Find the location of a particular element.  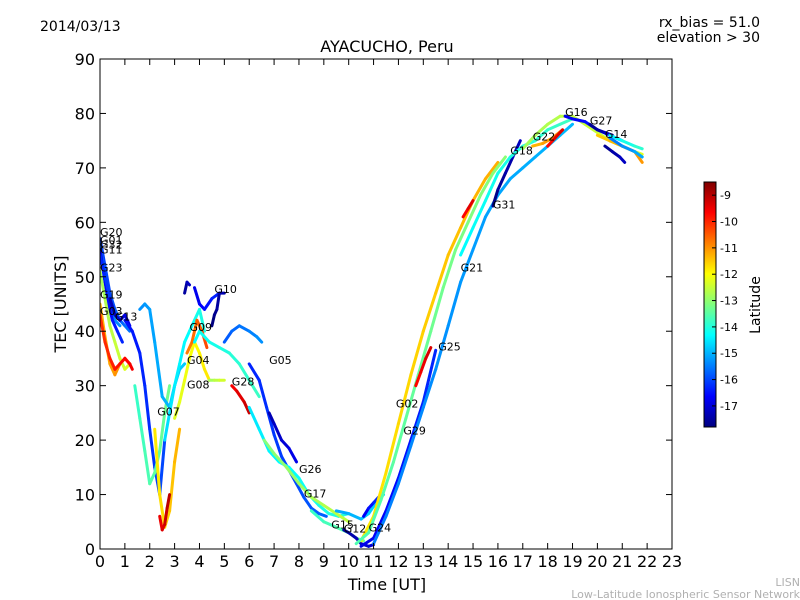

x-tick-label: 15 is located at coordinates (473, 561).